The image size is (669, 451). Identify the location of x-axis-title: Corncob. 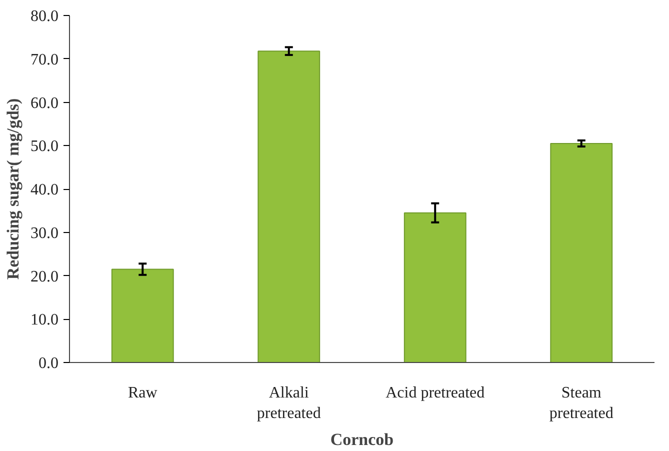
(362, 439).